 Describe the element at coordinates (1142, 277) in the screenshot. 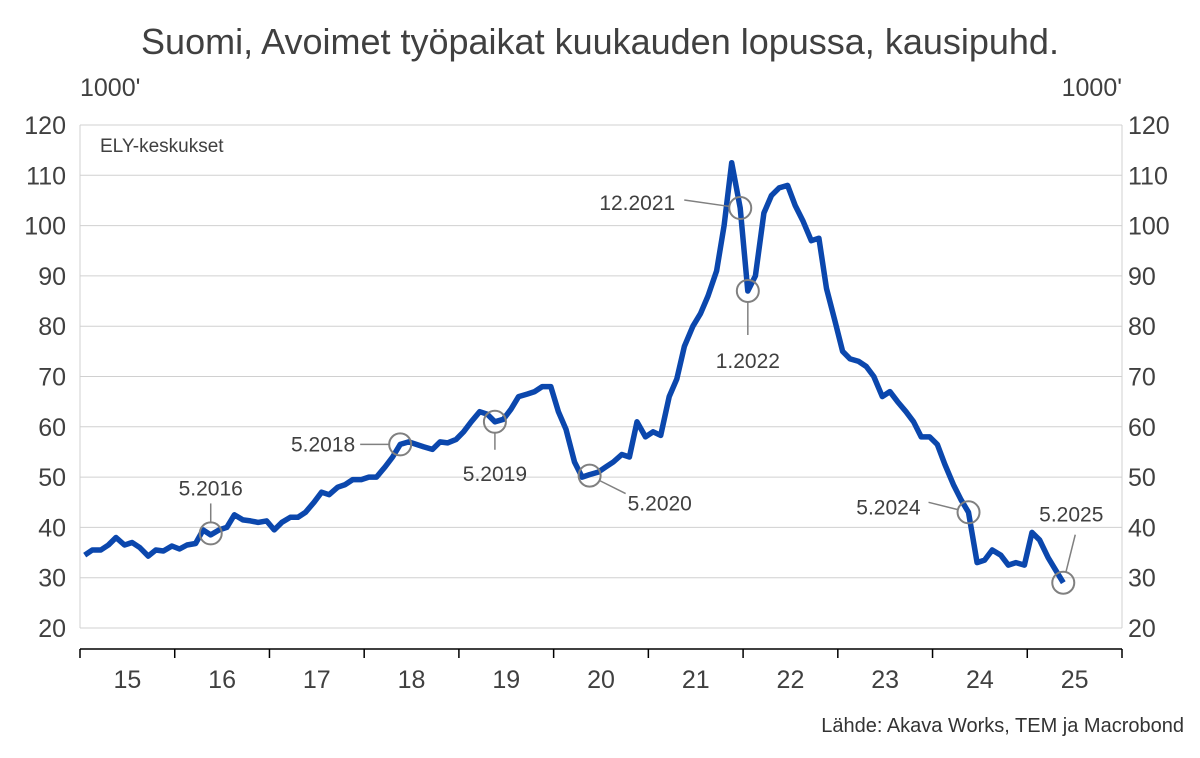

I see `y-tick-label-right: 90` at that location.